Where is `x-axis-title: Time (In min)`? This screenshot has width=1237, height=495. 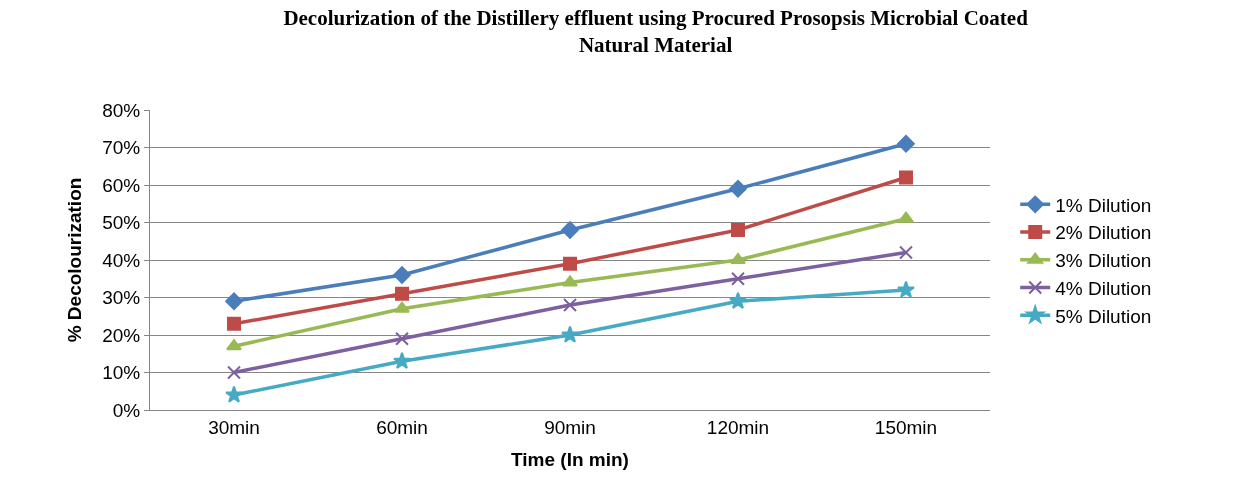
x-axis-title: Time (In min) is located at coordinates (570, 459).